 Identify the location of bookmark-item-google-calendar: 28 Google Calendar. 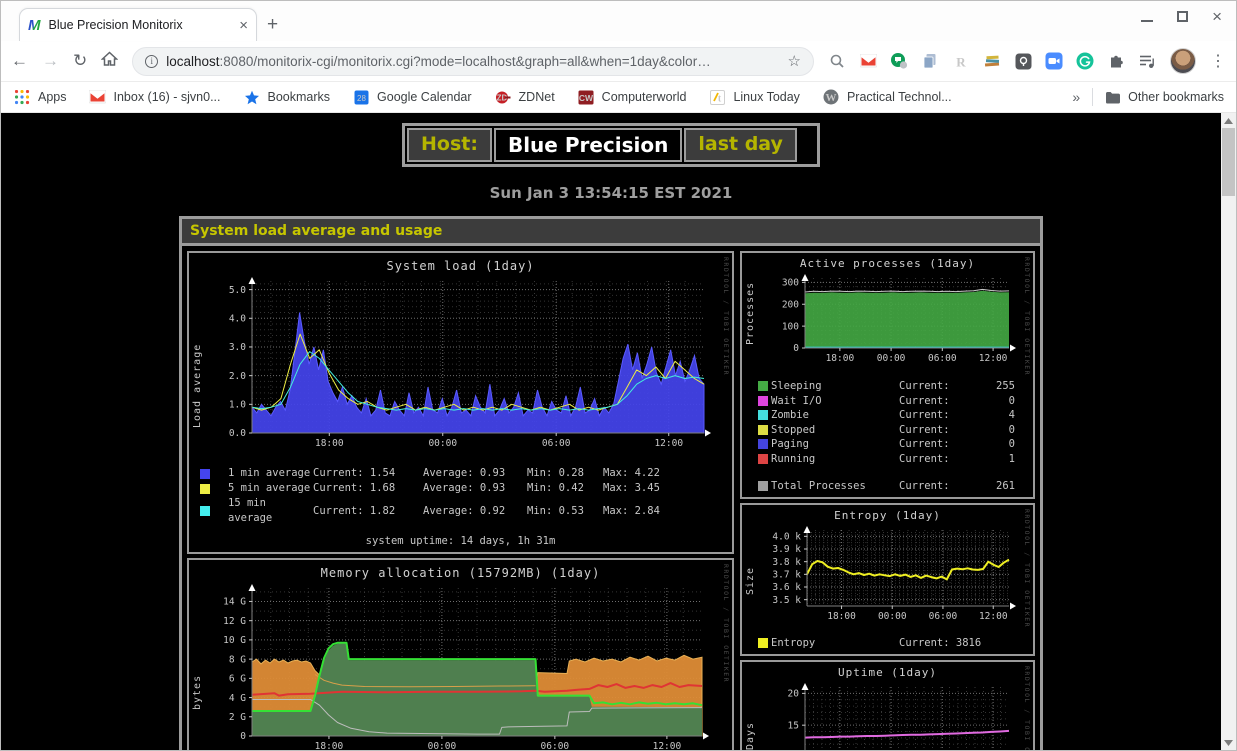
(412, 97).